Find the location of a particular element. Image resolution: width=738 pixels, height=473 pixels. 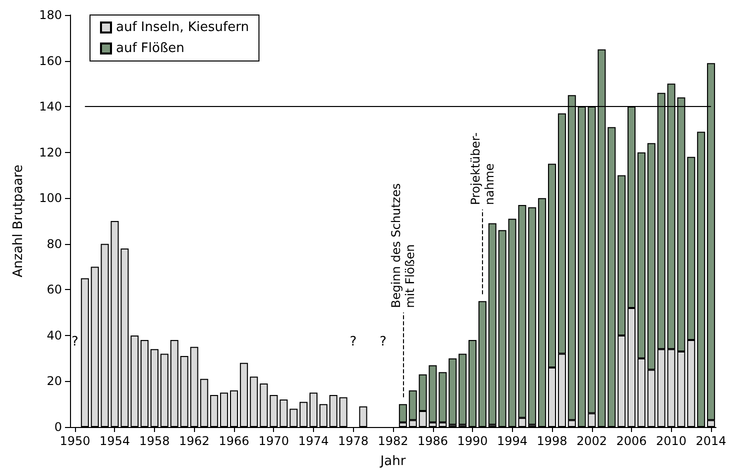

x-tick-label: 1982 is located at coordinates (393, 441).